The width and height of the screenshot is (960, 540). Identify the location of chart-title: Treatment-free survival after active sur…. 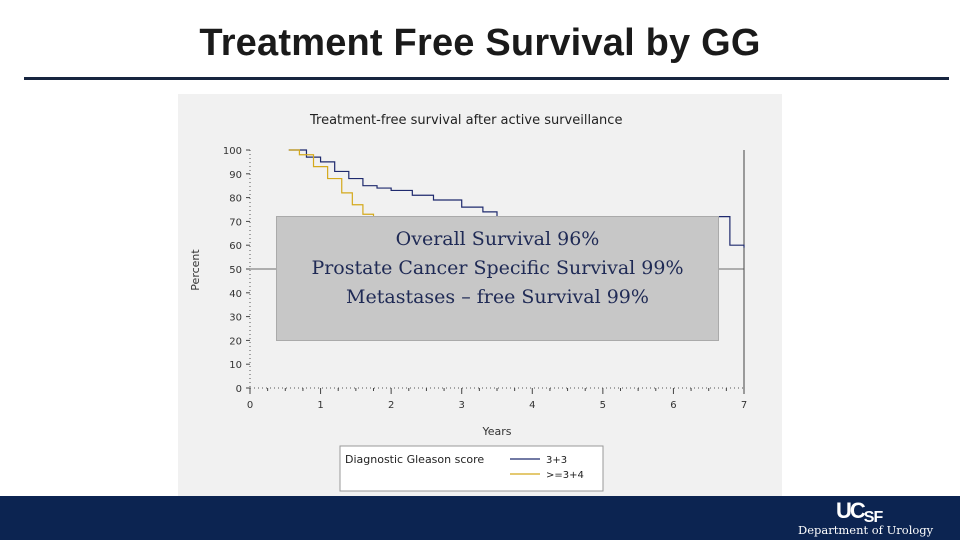
(465, 120).